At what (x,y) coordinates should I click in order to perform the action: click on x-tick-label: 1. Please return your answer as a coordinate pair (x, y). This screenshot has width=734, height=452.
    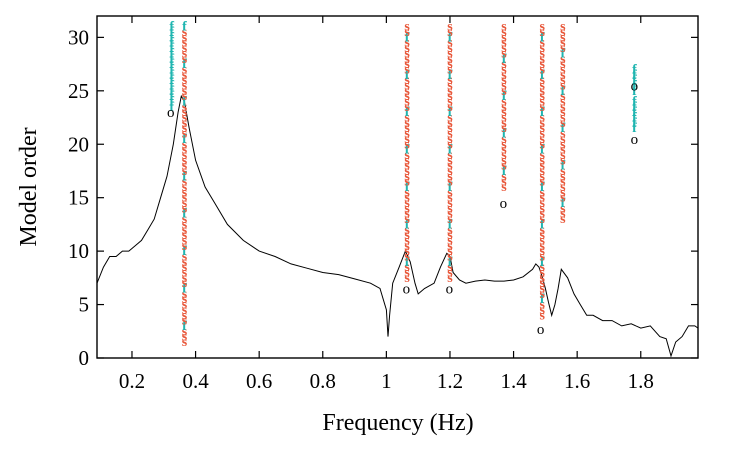
    Looking at the image, I should click on (386, 381).